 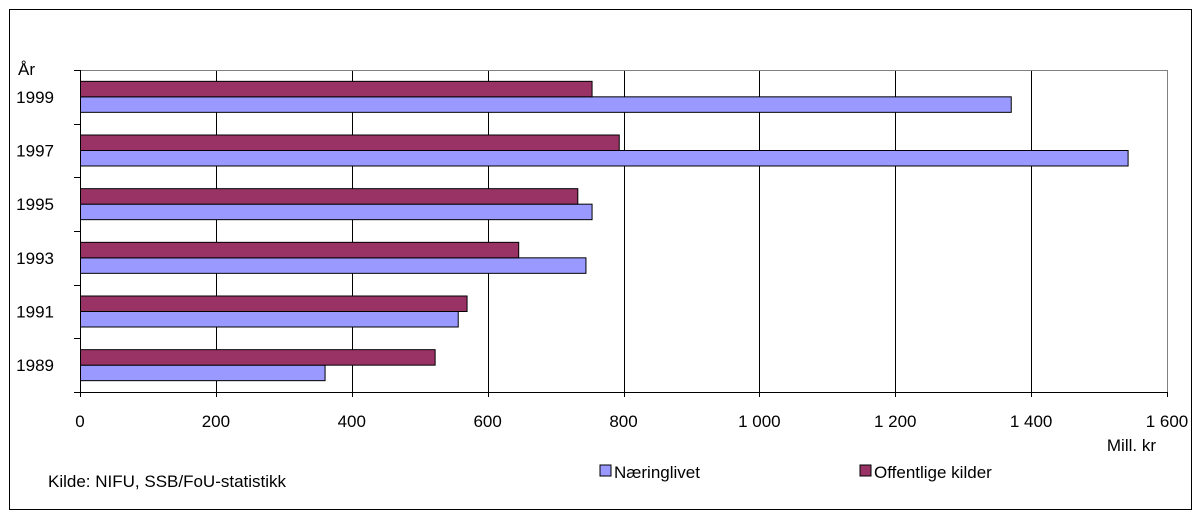 What do you see at coordinates (79, 421) in the screenshot?
I see `x-tick-label: 0` at bounding box center [79, 421].